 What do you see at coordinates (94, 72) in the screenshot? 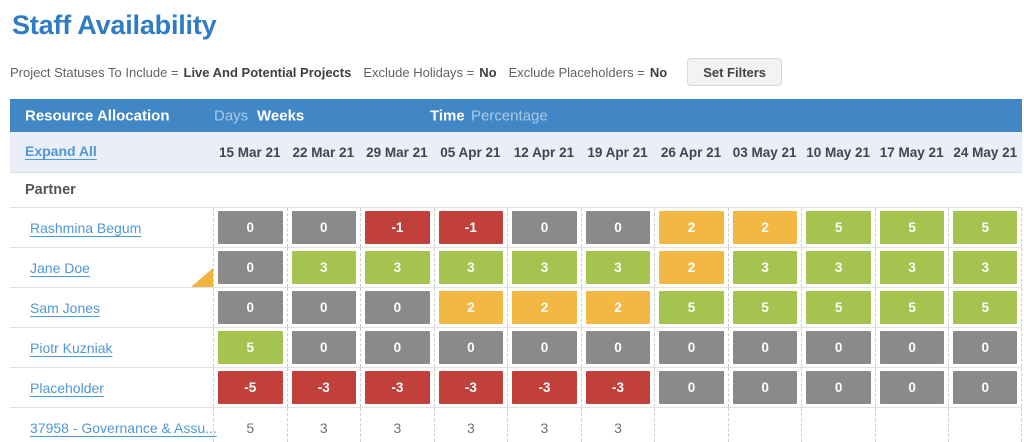
I see `filter-label-project-statuses: Project Statuses To Include =` at bounding box center [94, 72].